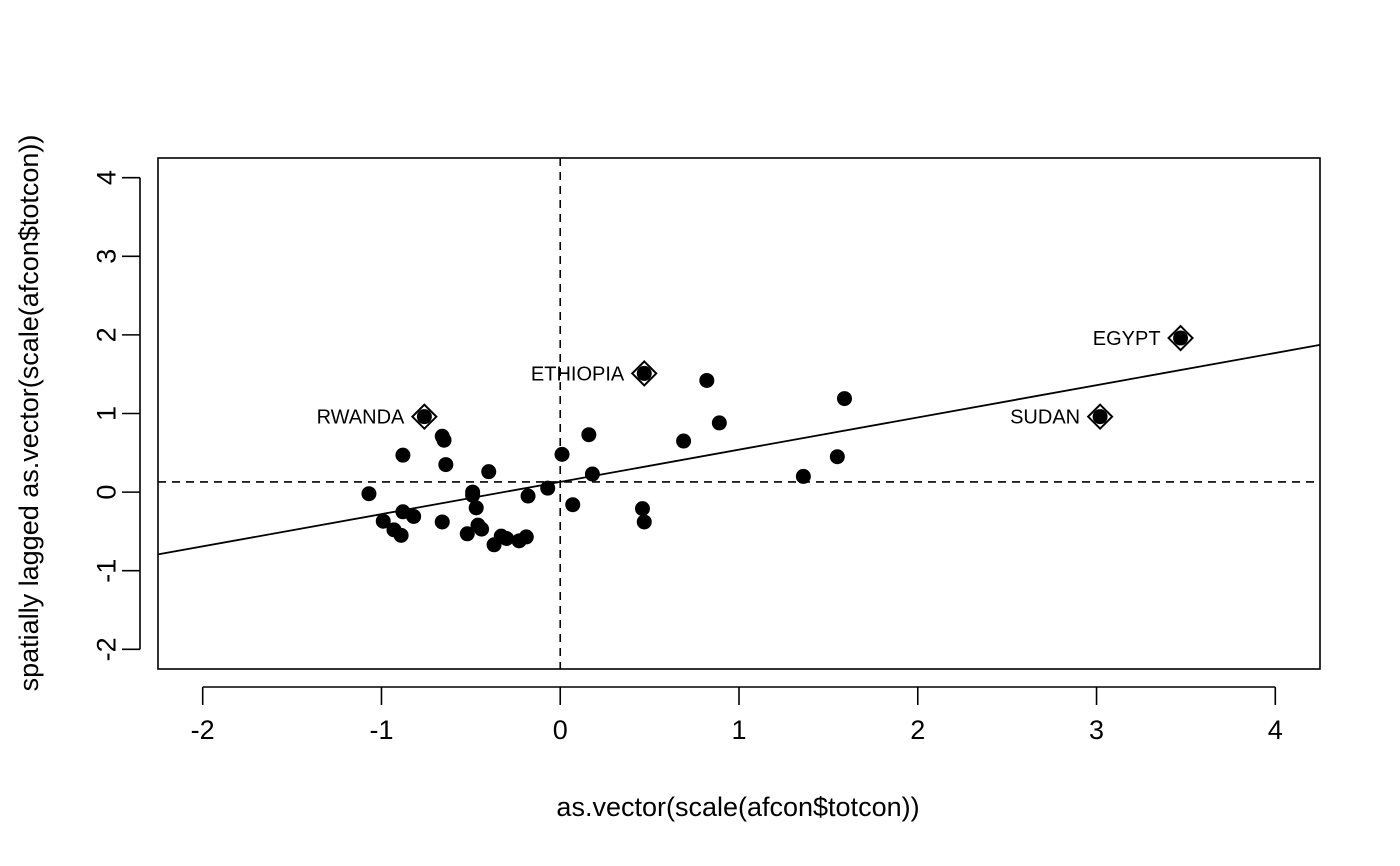  Describe the element at coordinates (578, 374) in the screenshot. I see `point-label: ETHIOPIA` at that location.